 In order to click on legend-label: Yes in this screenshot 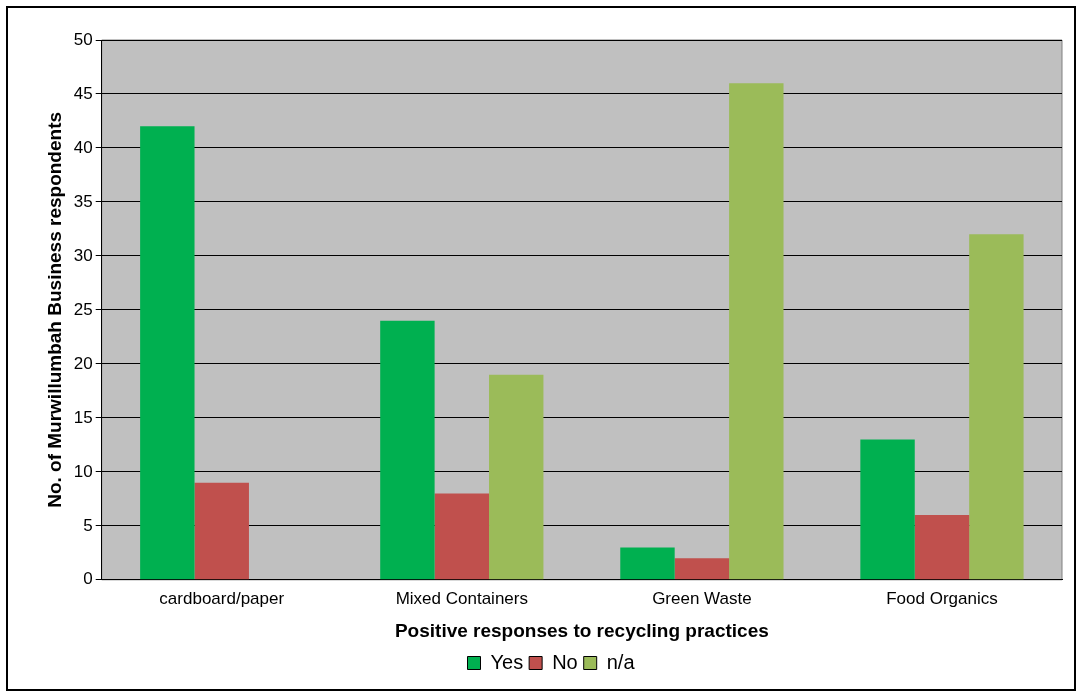, I will do `click(507, 661)`.